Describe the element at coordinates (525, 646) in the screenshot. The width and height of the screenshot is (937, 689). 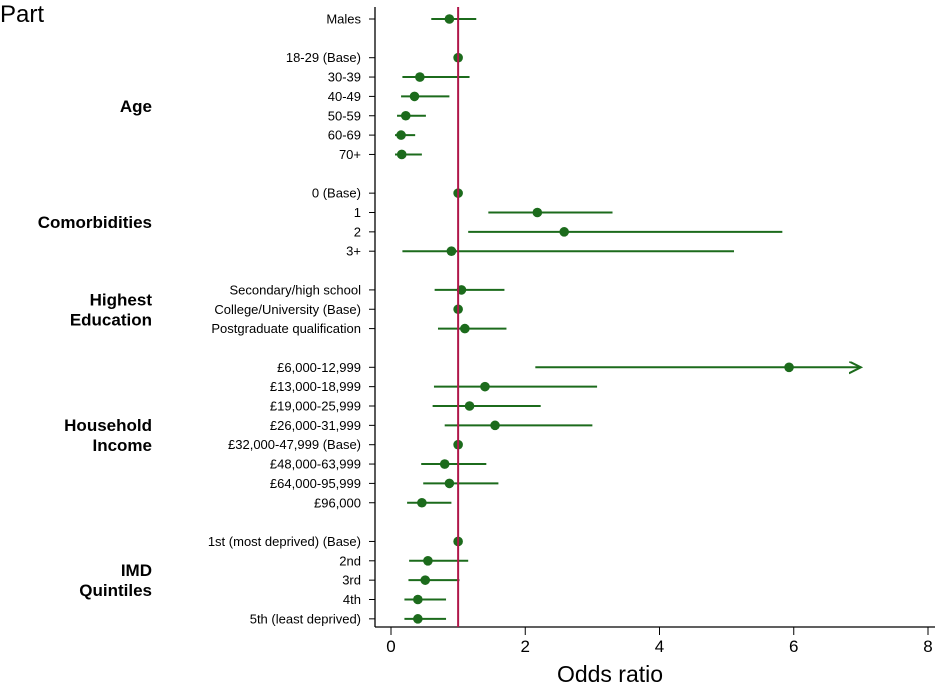
I see `x-tick-label: 2` at that location.